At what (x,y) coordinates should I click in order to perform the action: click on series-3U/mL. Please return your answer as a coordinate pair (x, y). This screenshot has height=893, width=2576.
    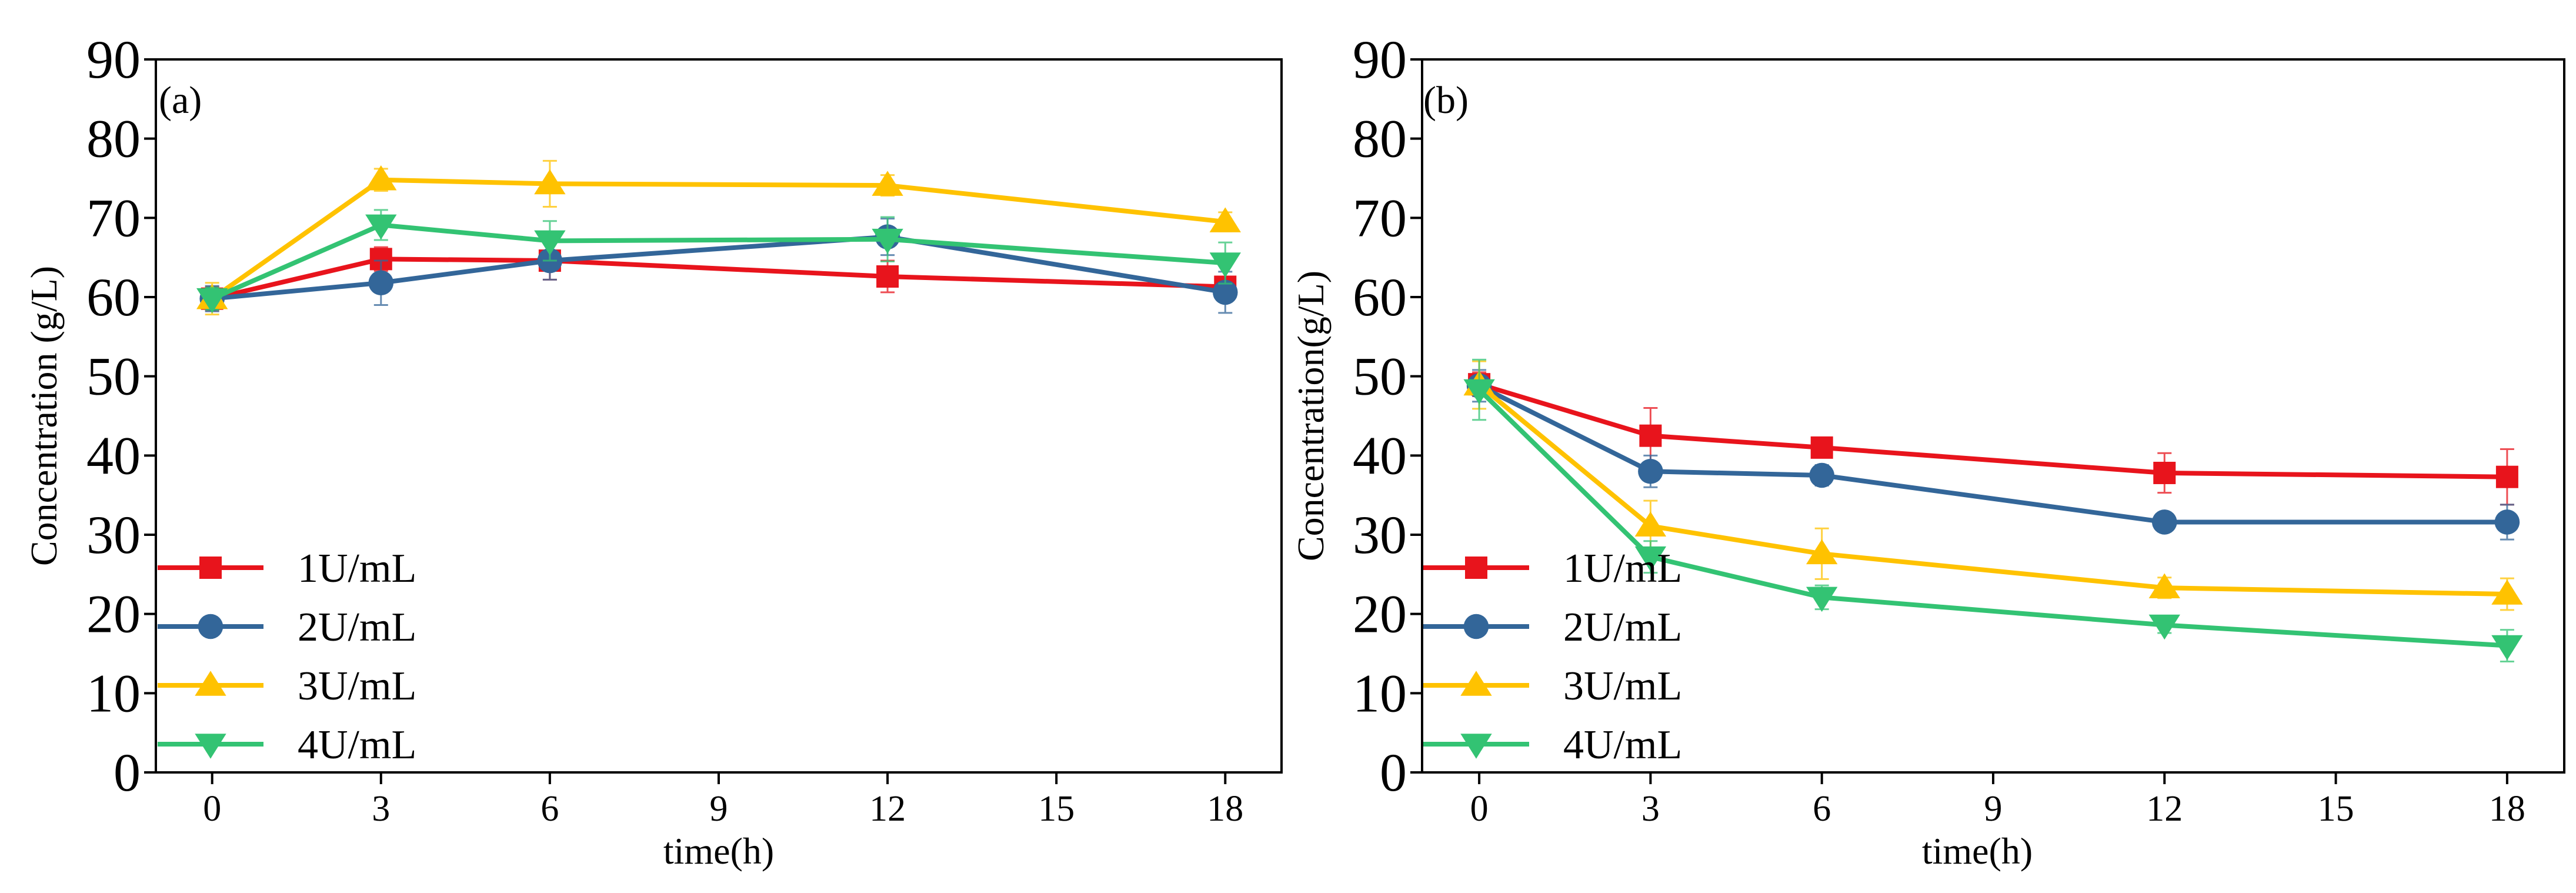
    Looking at the image, I should click on (718, 237).